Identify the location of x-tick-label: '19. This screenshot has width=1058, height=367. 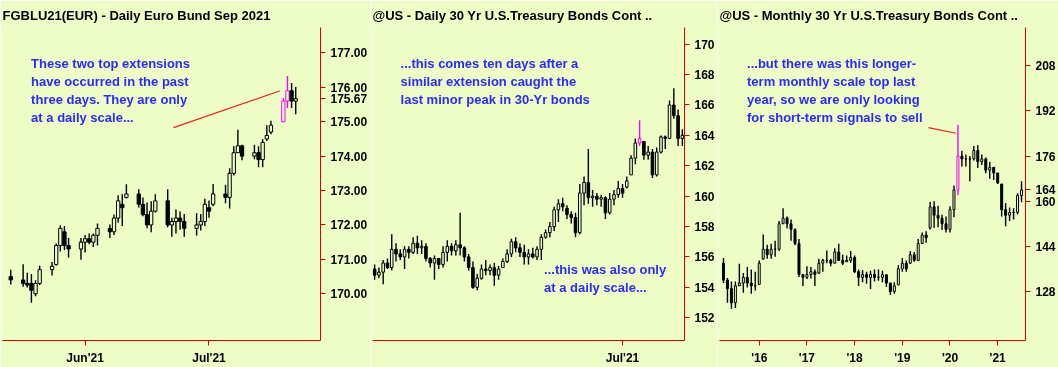
(902, 357).